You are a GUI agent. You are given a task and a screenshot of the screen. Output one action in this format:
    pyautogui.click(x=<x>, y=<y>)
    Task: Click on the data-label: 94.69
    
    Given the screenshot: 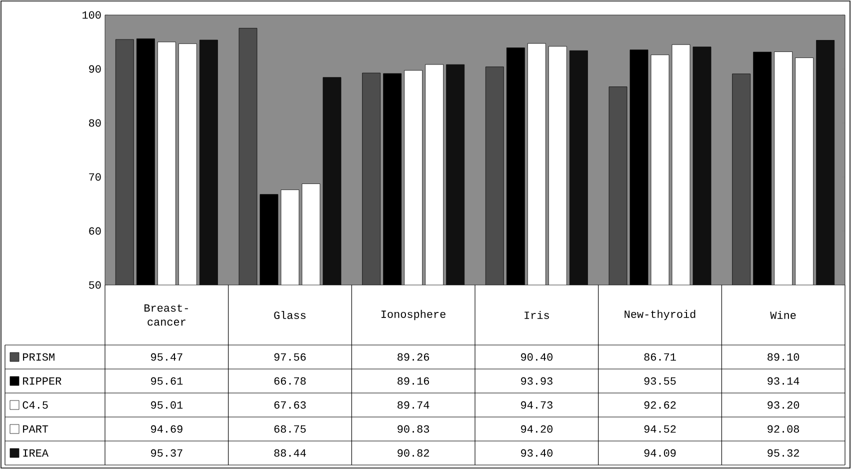 What is the action you would take?
    pyautogui.click(x=166, y=429)
    